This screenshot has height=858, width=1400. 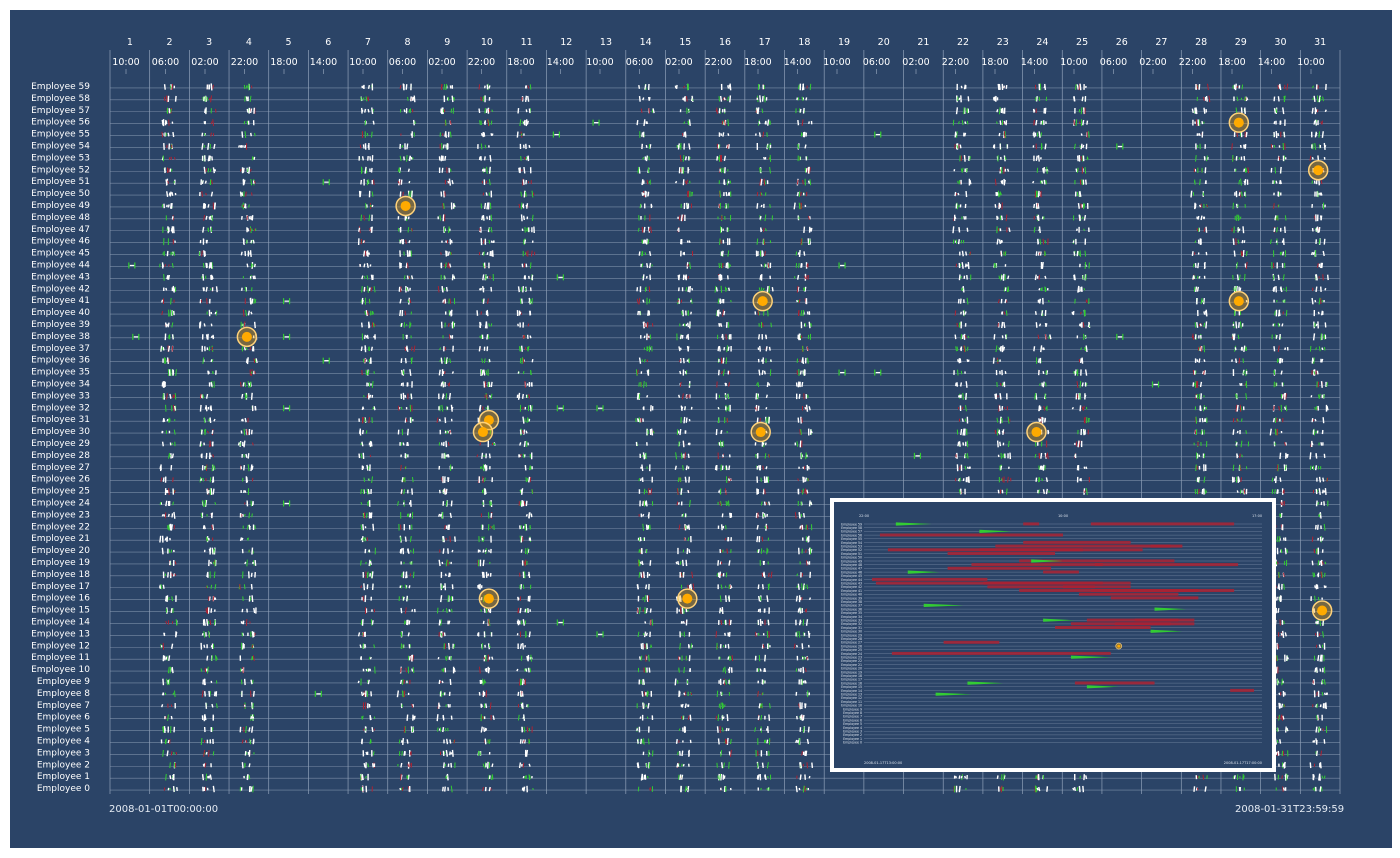 I want to click on employee-label: Employee 54, so click(x=60, y=146).